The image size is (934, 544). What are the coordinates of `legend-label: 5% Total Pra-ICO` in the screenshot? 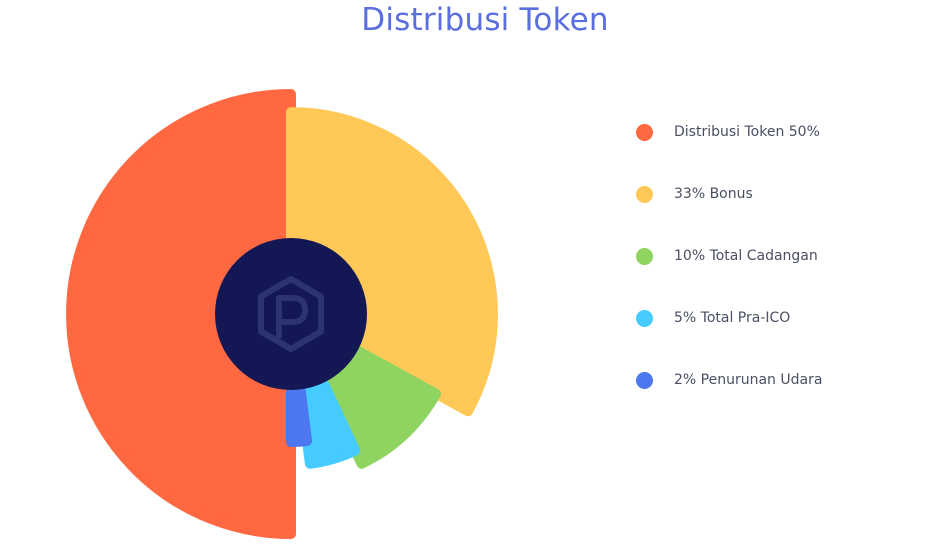 It's located at (732, 318).